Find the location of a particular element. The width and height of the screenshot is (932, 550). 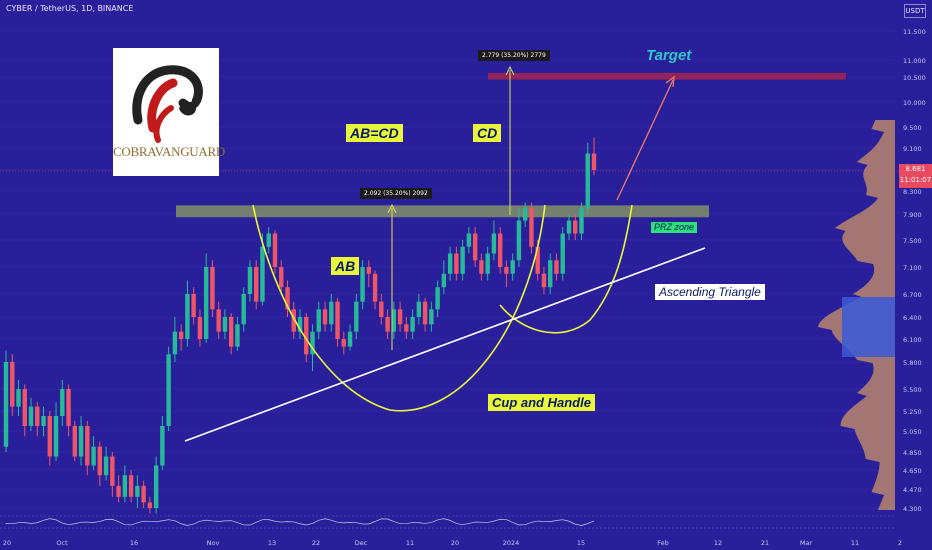

symbol-header: CYBER / TetherUS, 1D, BINANCE is located at coordinates (70, 8).